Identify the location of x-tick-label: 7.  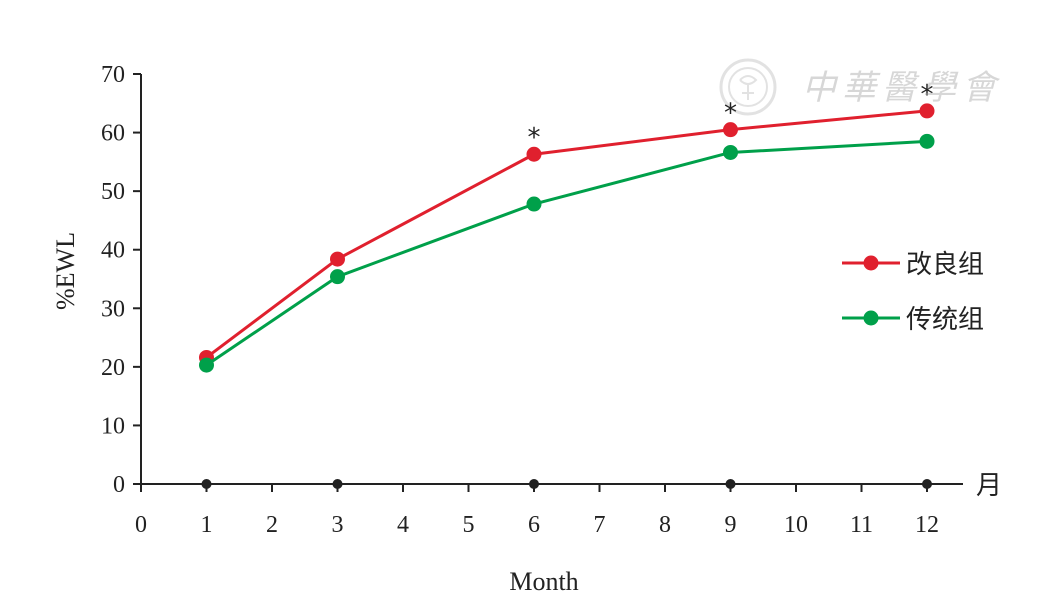
(600, 525).